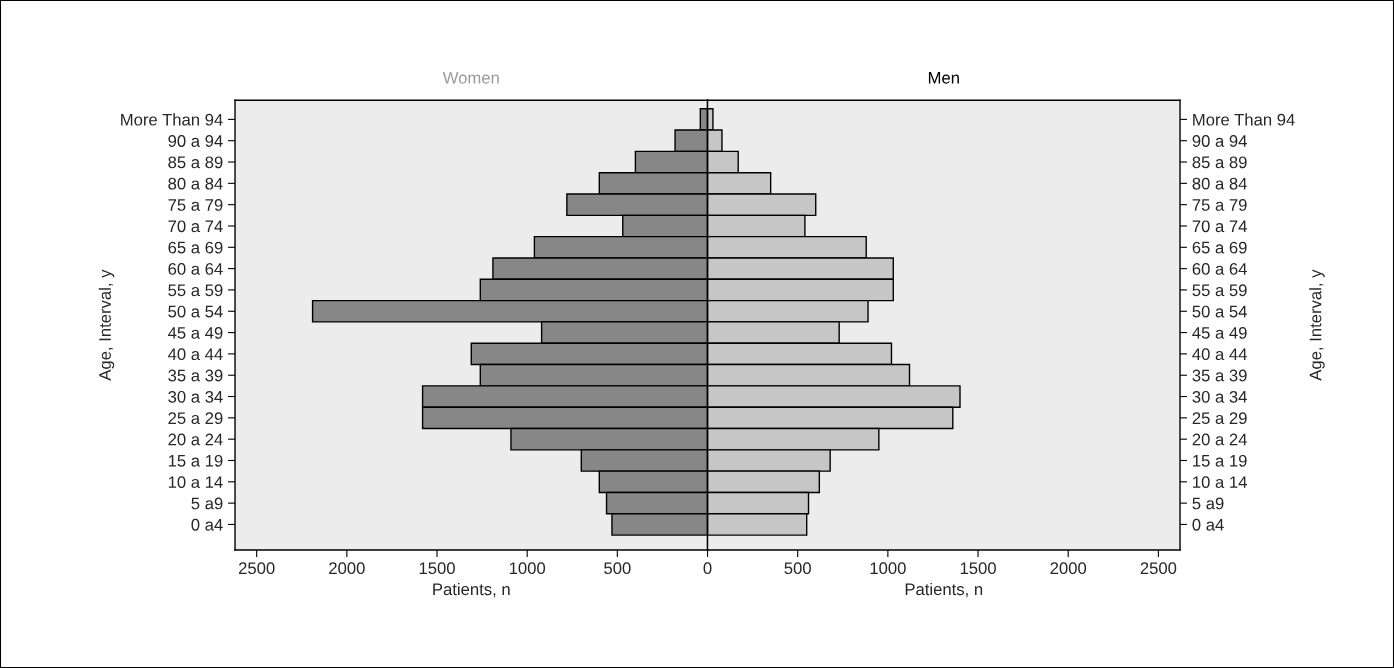  I want to click on x-tick-label: 0, so click(707, 568).